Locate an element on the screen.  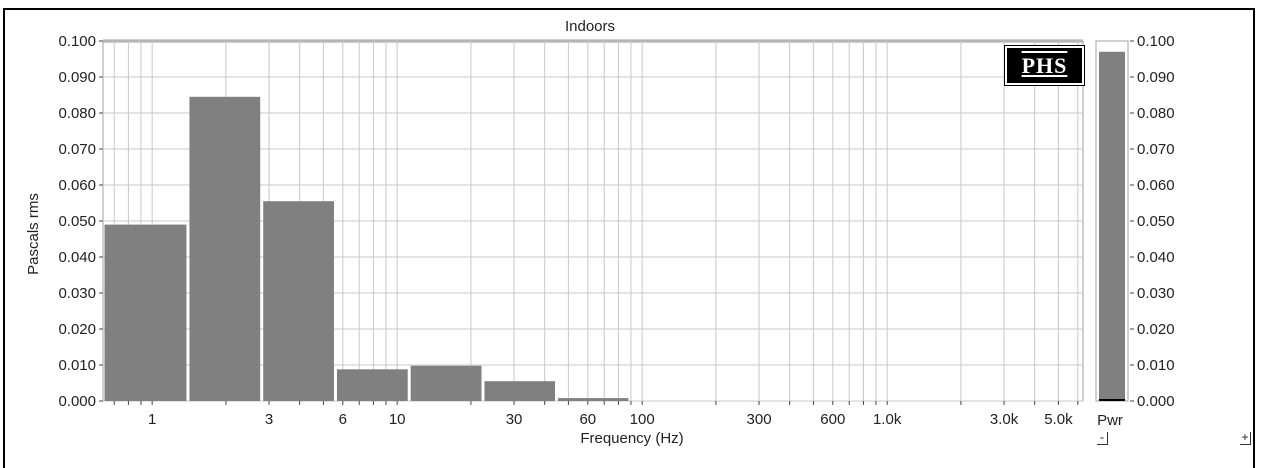
power-tick-label: 0.030 is located at coordinates (1156, 293).